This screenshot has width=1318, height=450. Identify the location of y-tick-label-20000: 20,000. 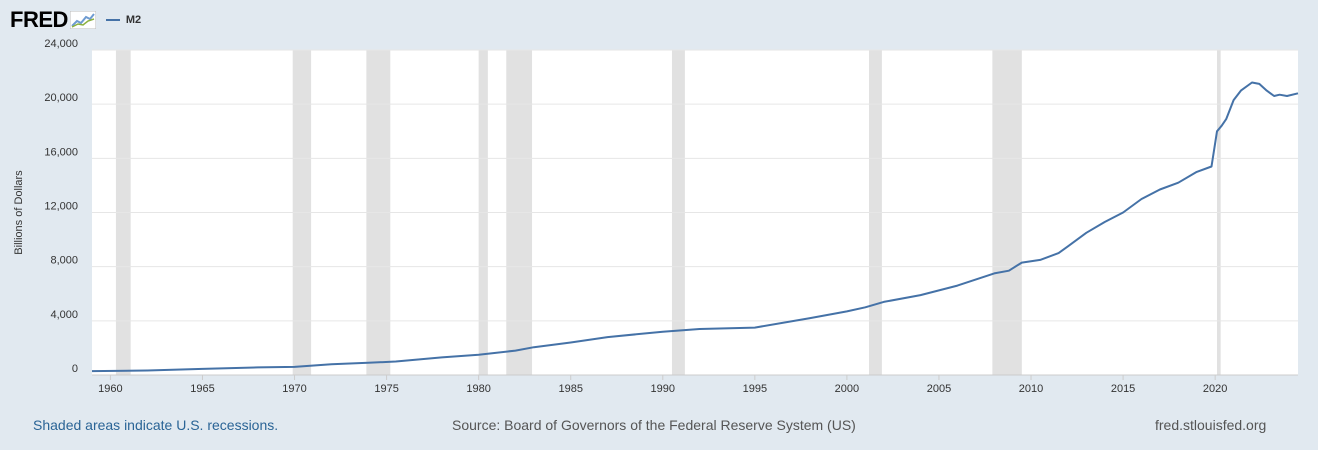
(61, 98).